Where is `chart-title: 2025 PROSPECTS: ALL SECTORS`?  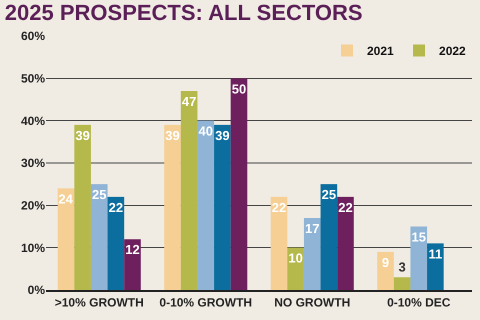 chart-title: 2025 PROSPECTS: ALL SECTORS is located at coordinates (183, 13).